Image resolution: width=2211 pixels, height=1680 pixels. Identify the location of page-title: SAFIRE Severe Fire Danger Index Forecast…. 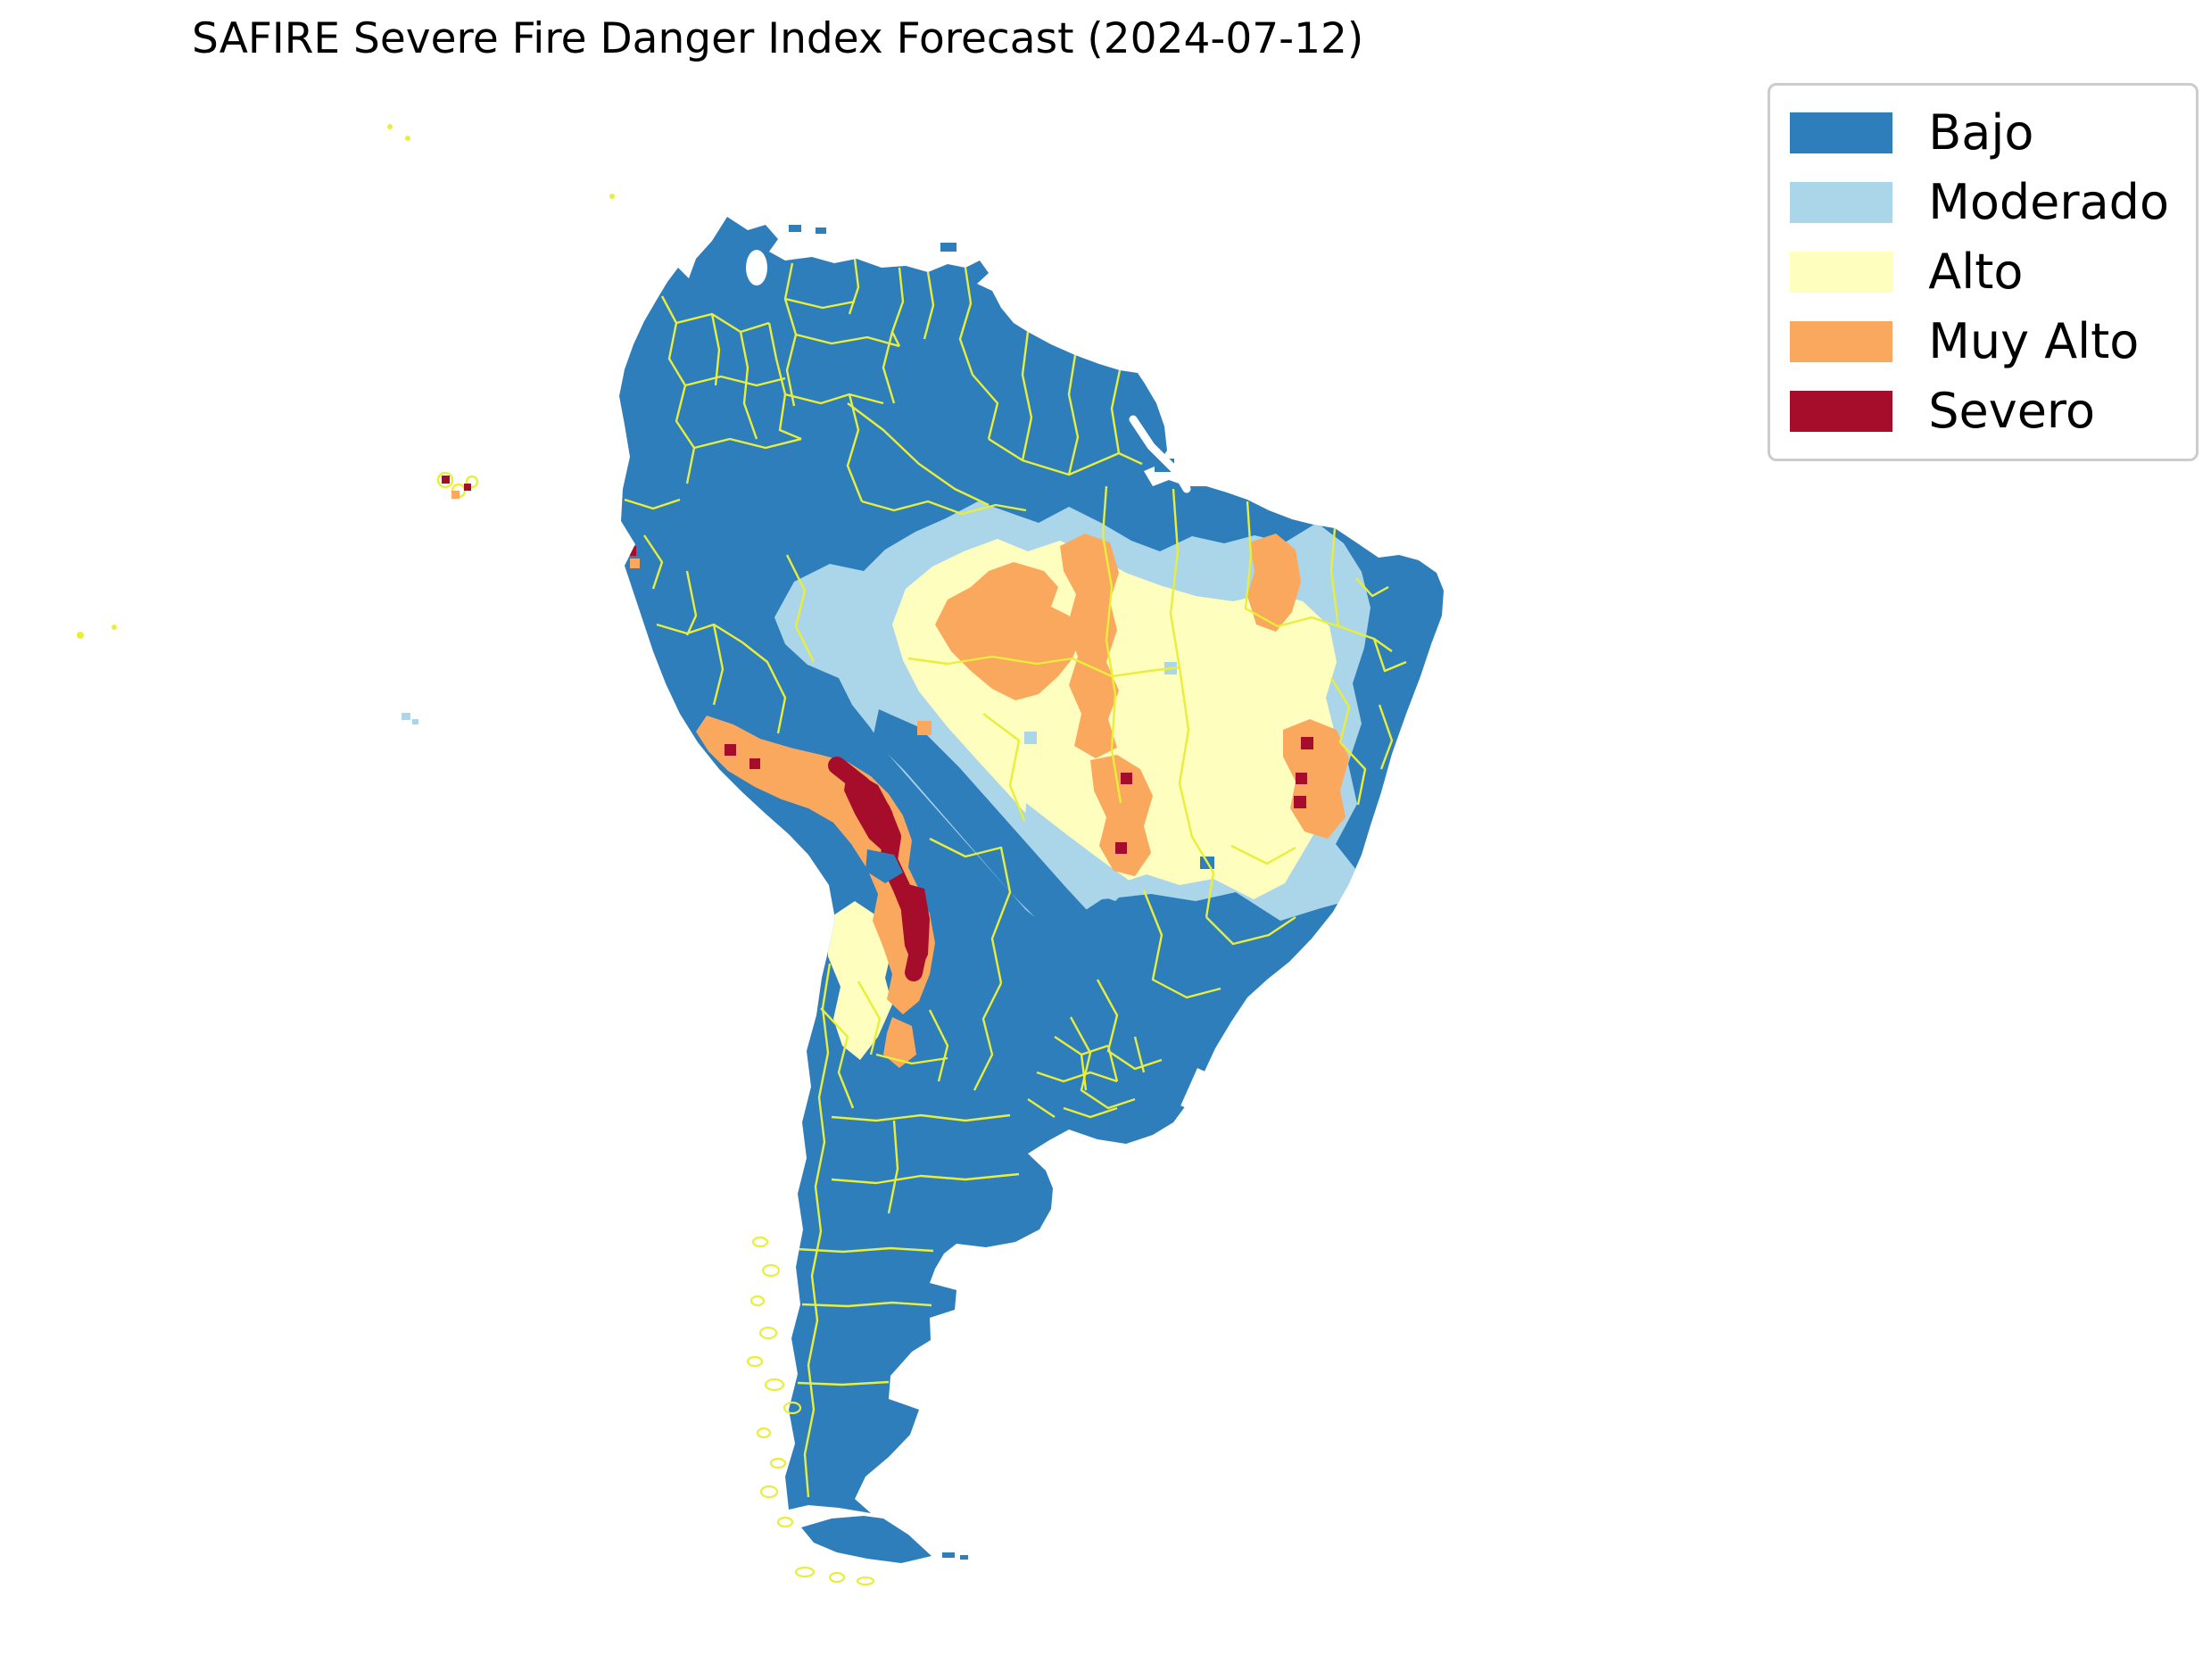
(778, 38).